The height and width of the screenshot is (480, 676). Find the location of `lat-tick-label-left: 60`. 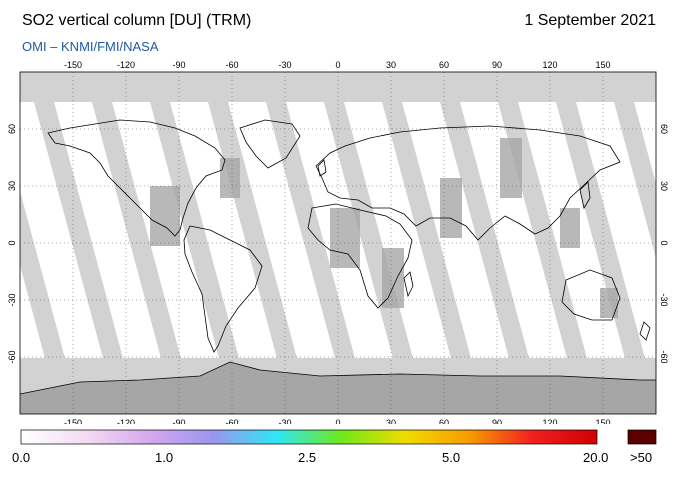

lat-tick-label-left: 60 is located at coordinates (12, 129).